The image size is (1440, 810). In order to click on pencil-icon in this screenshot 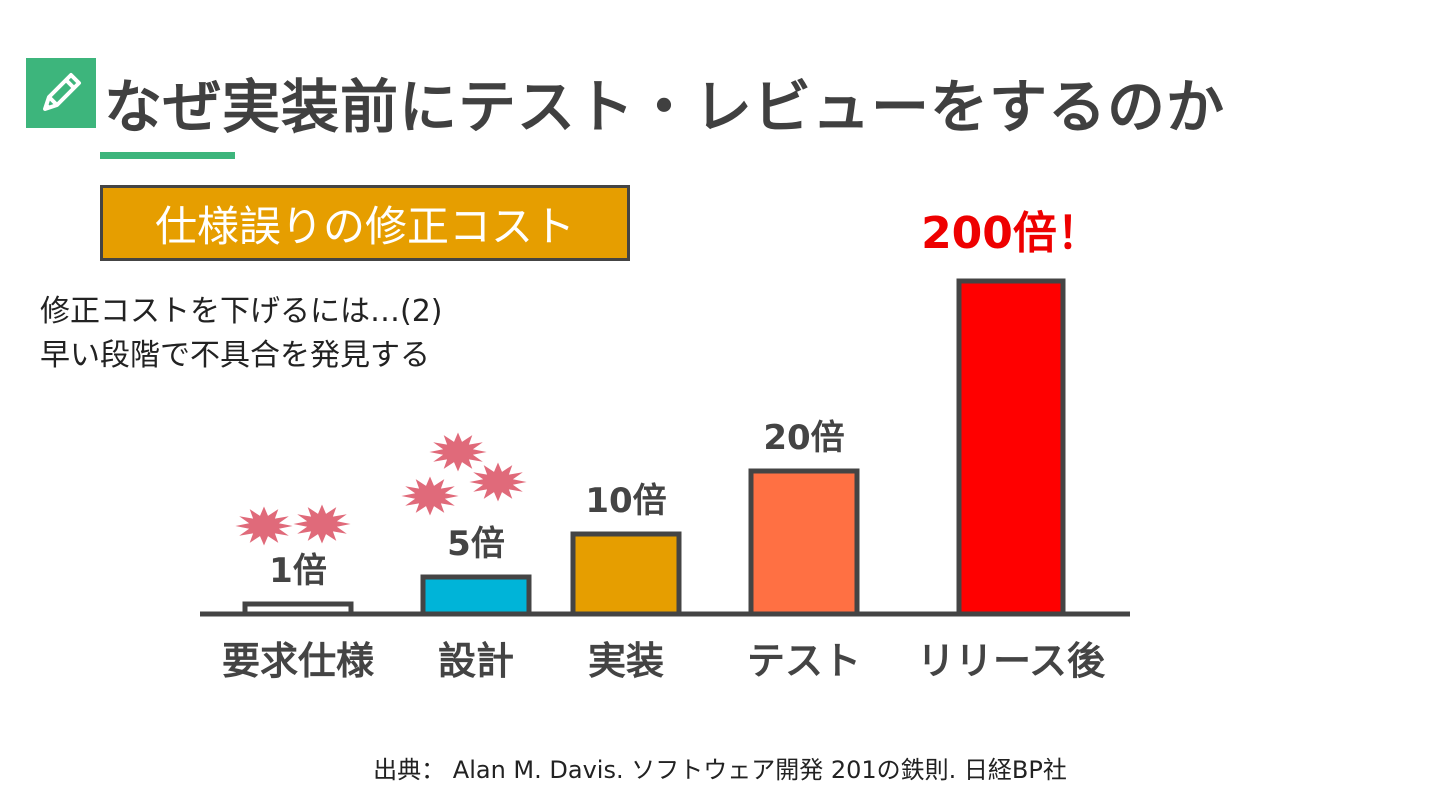, I will do `click(61, 93)`.